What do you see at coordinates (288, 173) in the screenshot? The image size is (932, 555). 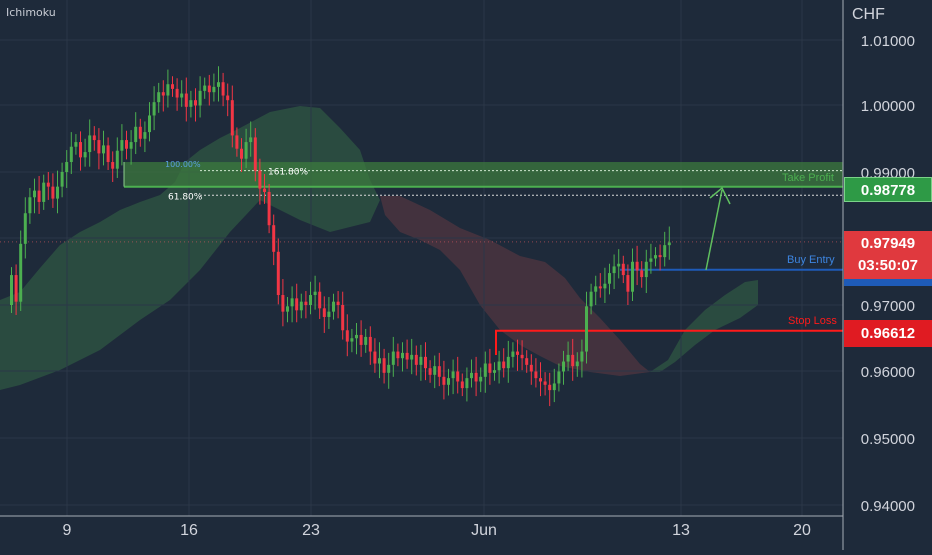 I see `fib-label-161: 161.80%` at bounding box center [288, 173].